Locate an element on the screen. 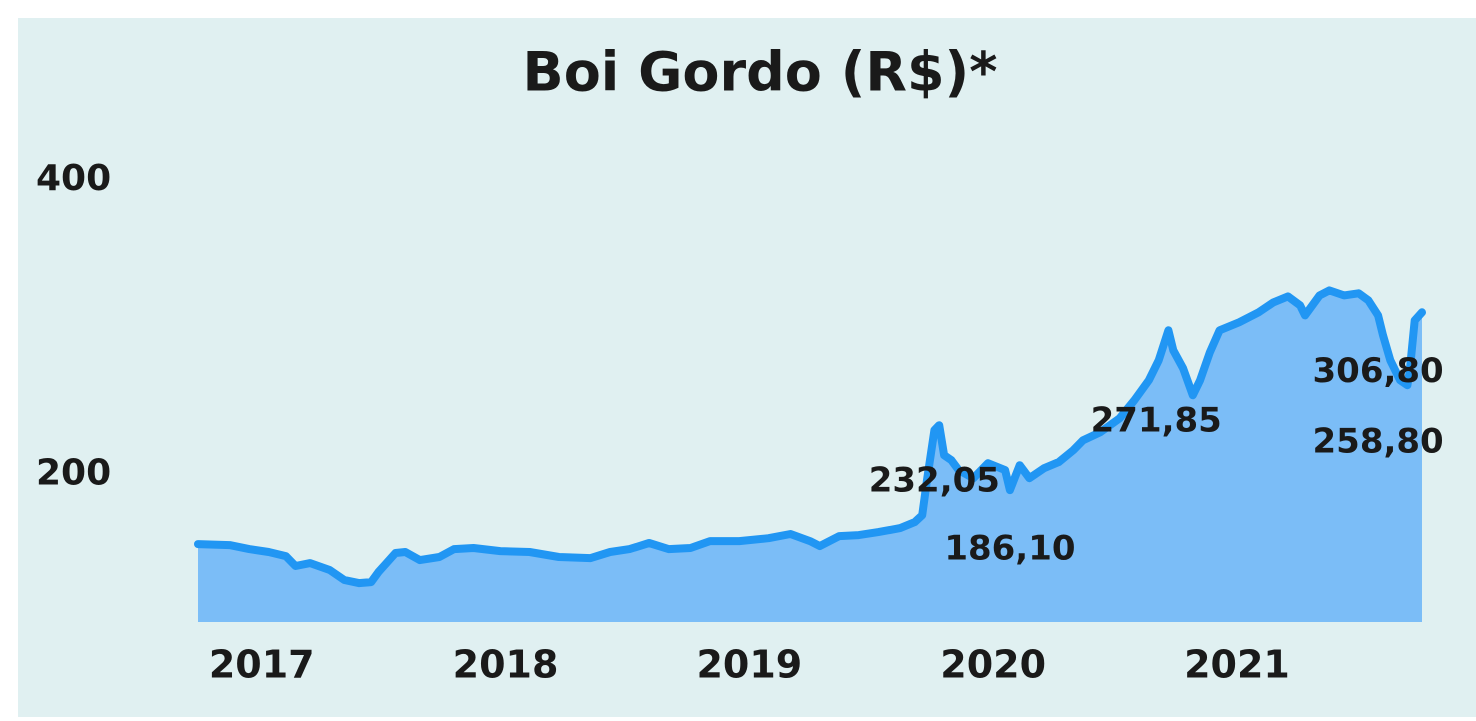  y-tick-label: 200 is located at coordinates (73, 473).